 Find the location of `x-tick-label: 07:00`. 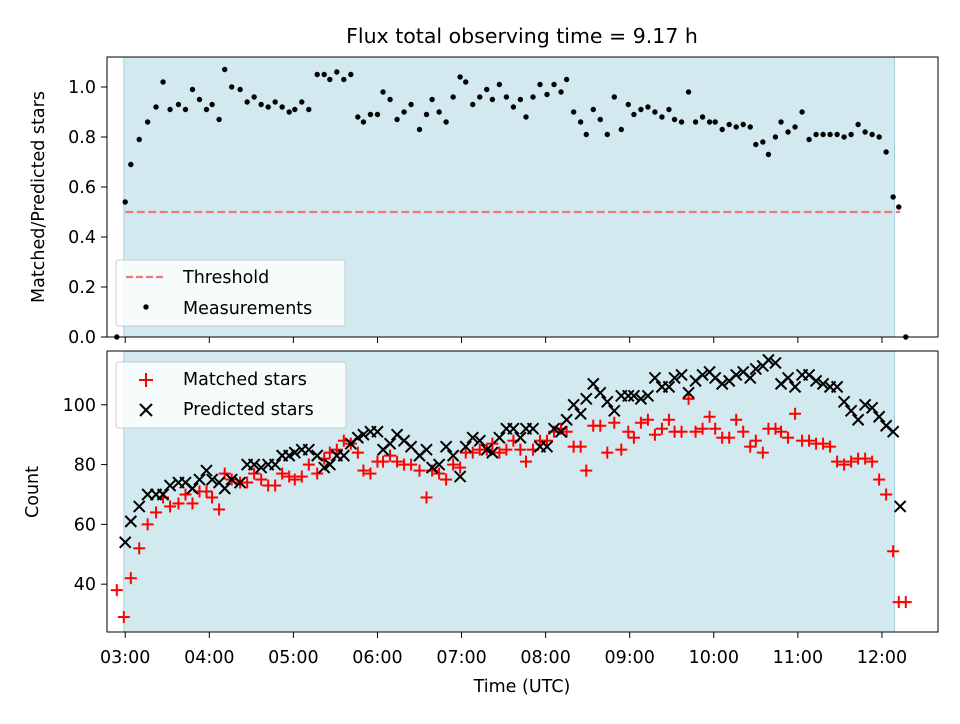

x-tick-label: 07:00 is located at coordinates (461, 658).